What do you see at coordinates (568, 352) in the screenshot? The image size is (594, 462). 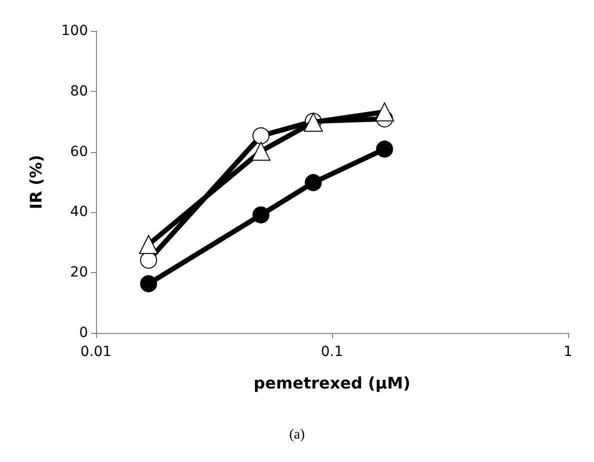 I see `x-tick-label: 1` at bounding box center [568, 352].